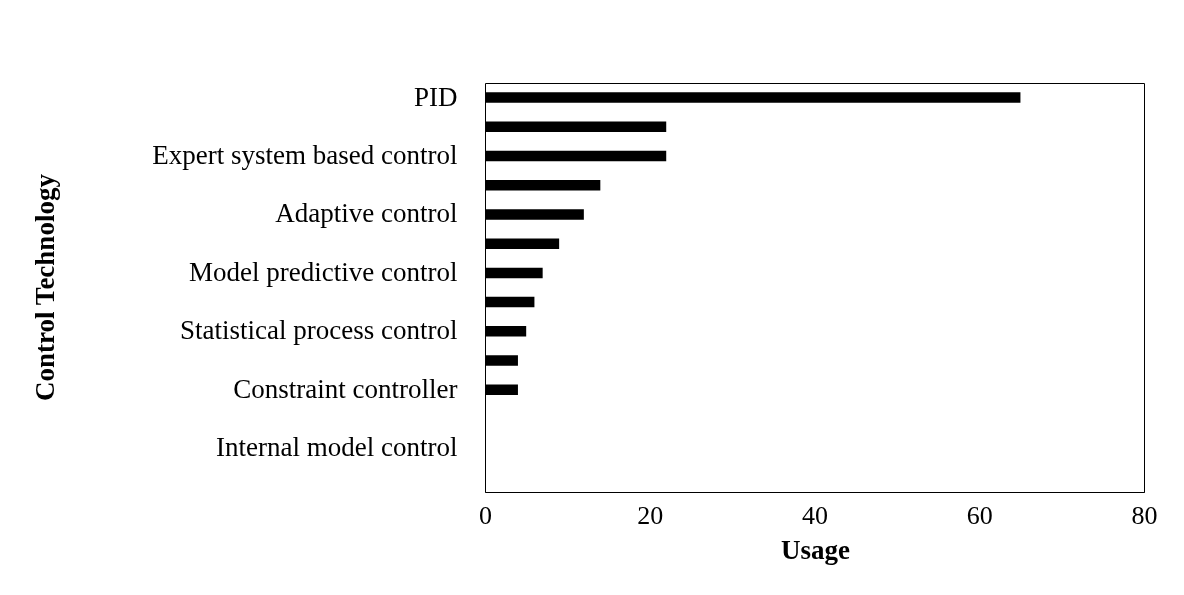  What do you see at coordinates (1144, 515) in the screenshot?
I see `x-tick-label: 80` at bounding box center [1144, 515].